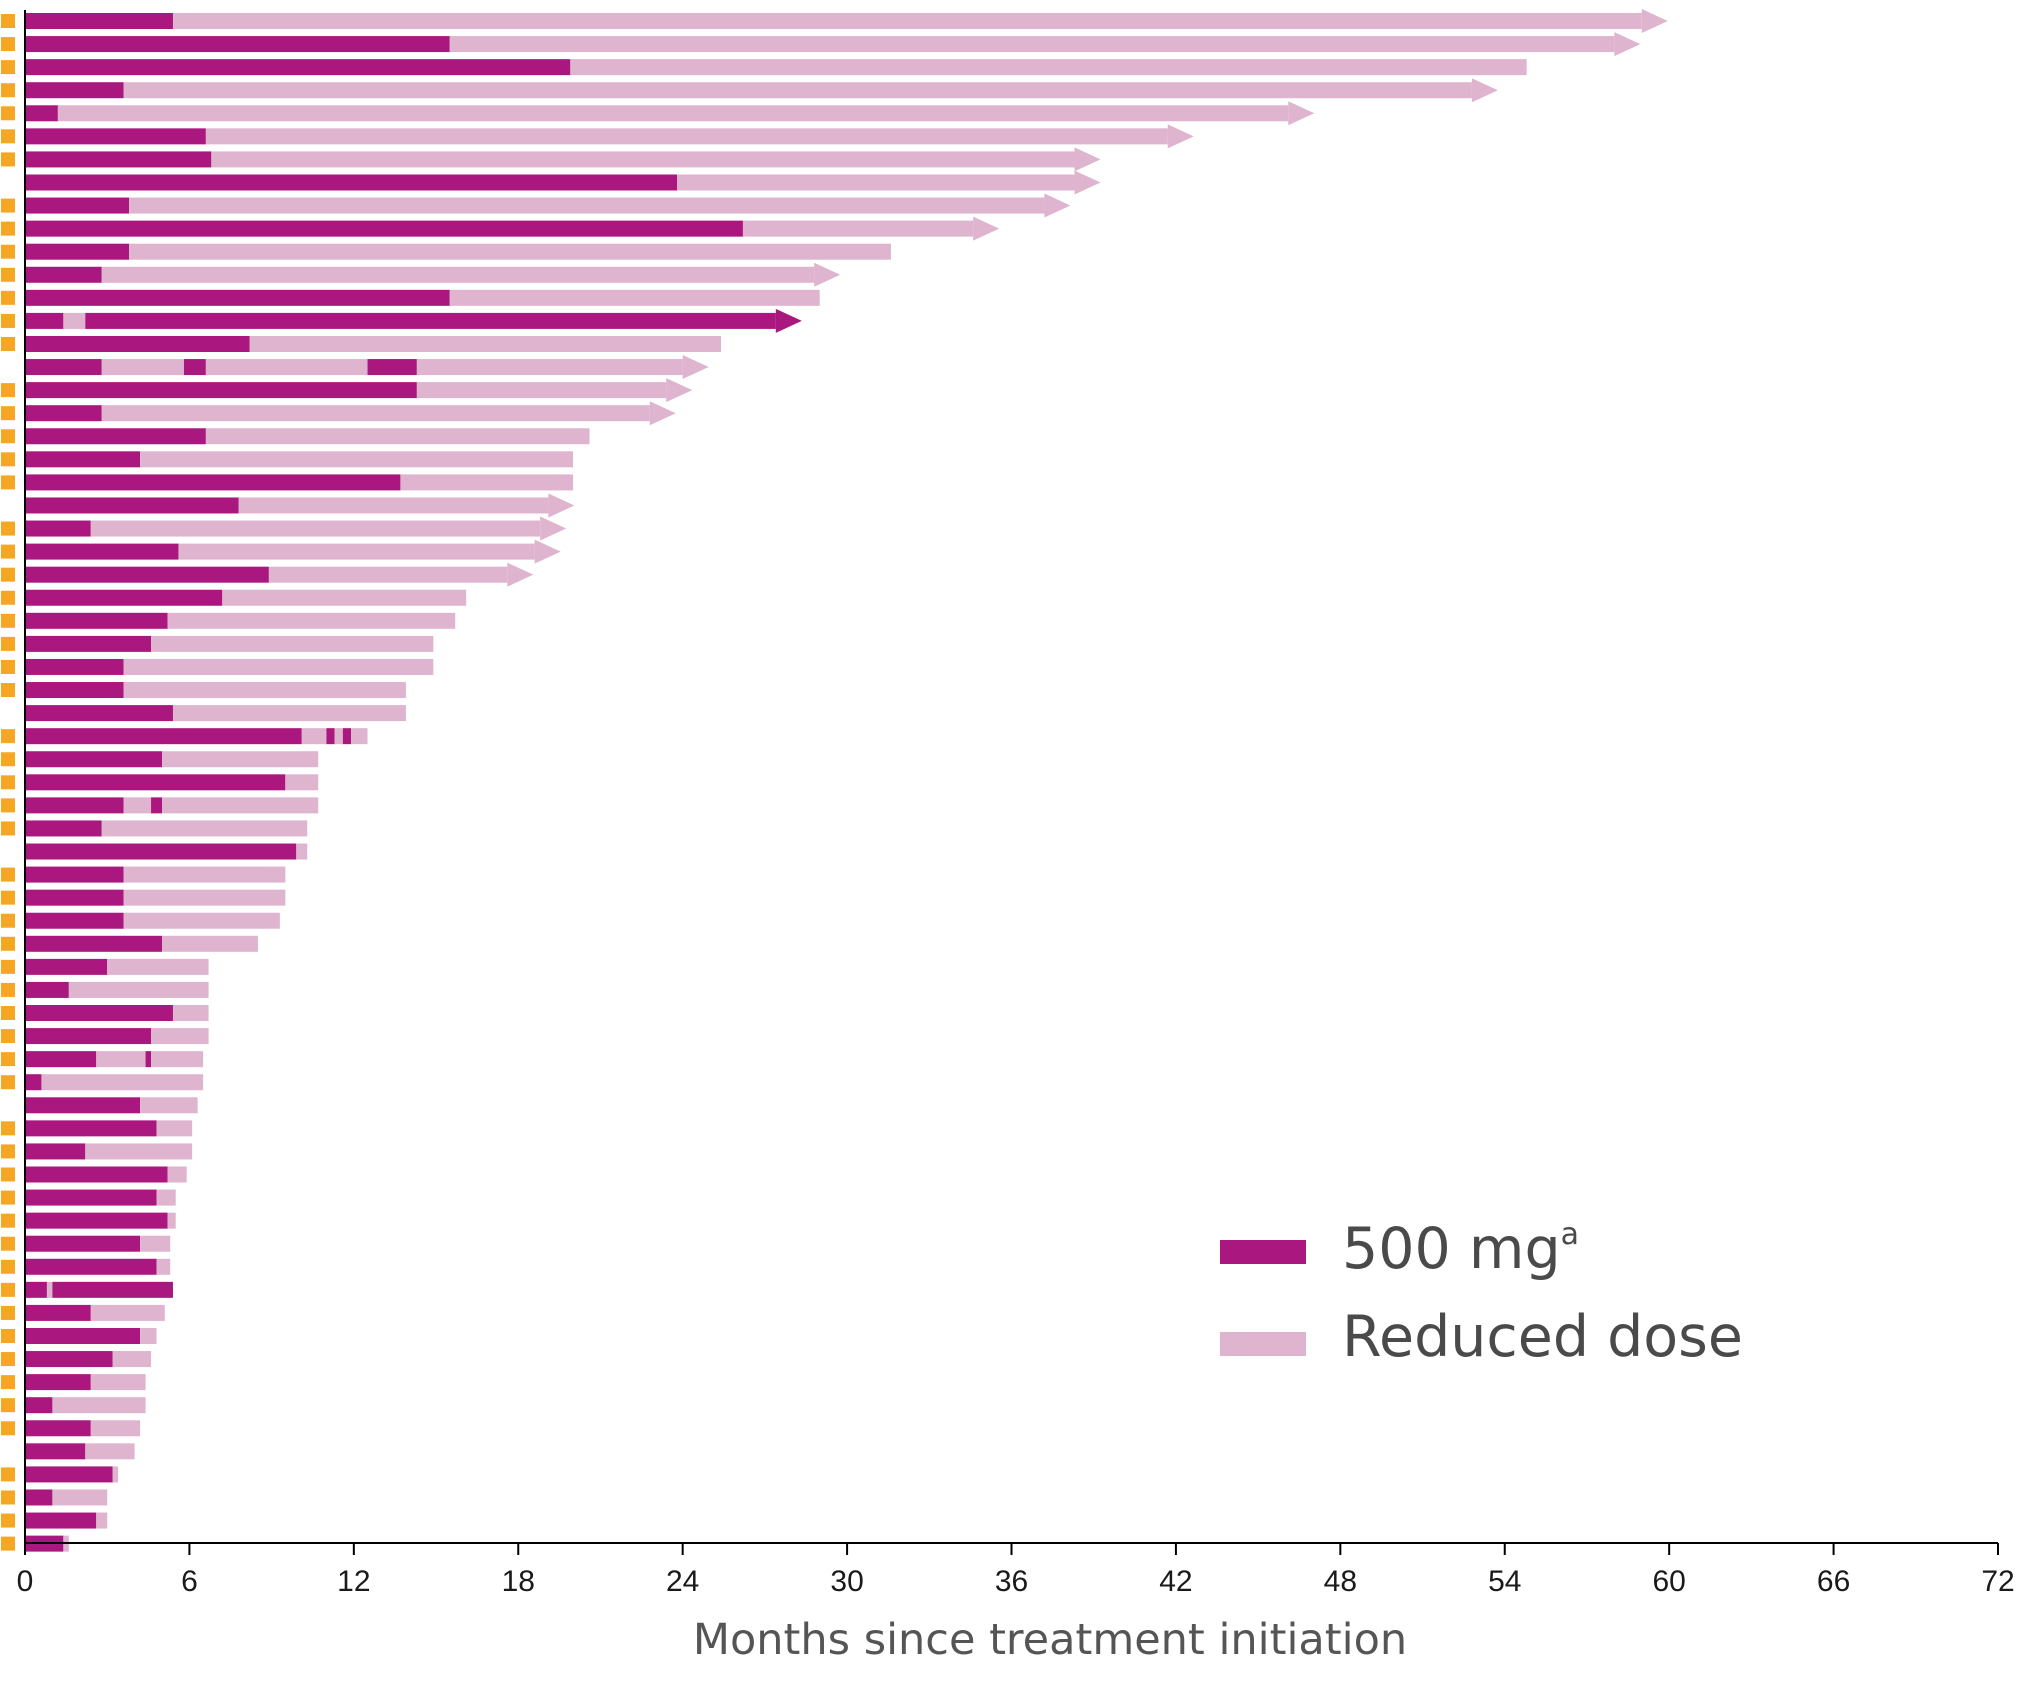 This screenshot has width=2024, height=1681. I want to click on x-tick-label: 24, so click(682, 1581).